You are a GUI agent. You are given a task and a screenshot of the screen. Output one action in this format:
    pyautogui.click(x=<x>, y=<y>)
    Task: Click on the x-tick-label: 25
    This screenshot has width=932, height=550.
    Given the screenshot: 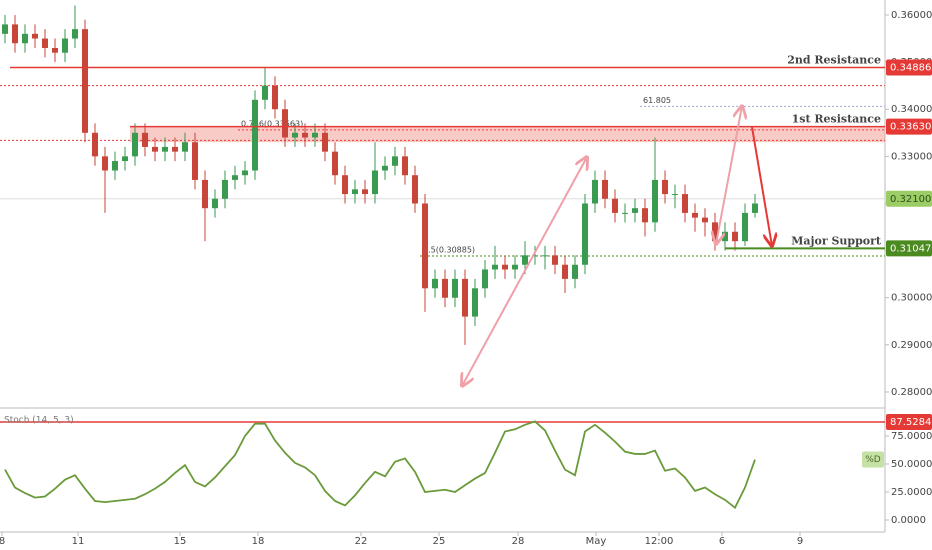 What is the action you would take?
    pyautogui.click(x=439, y=541)
    